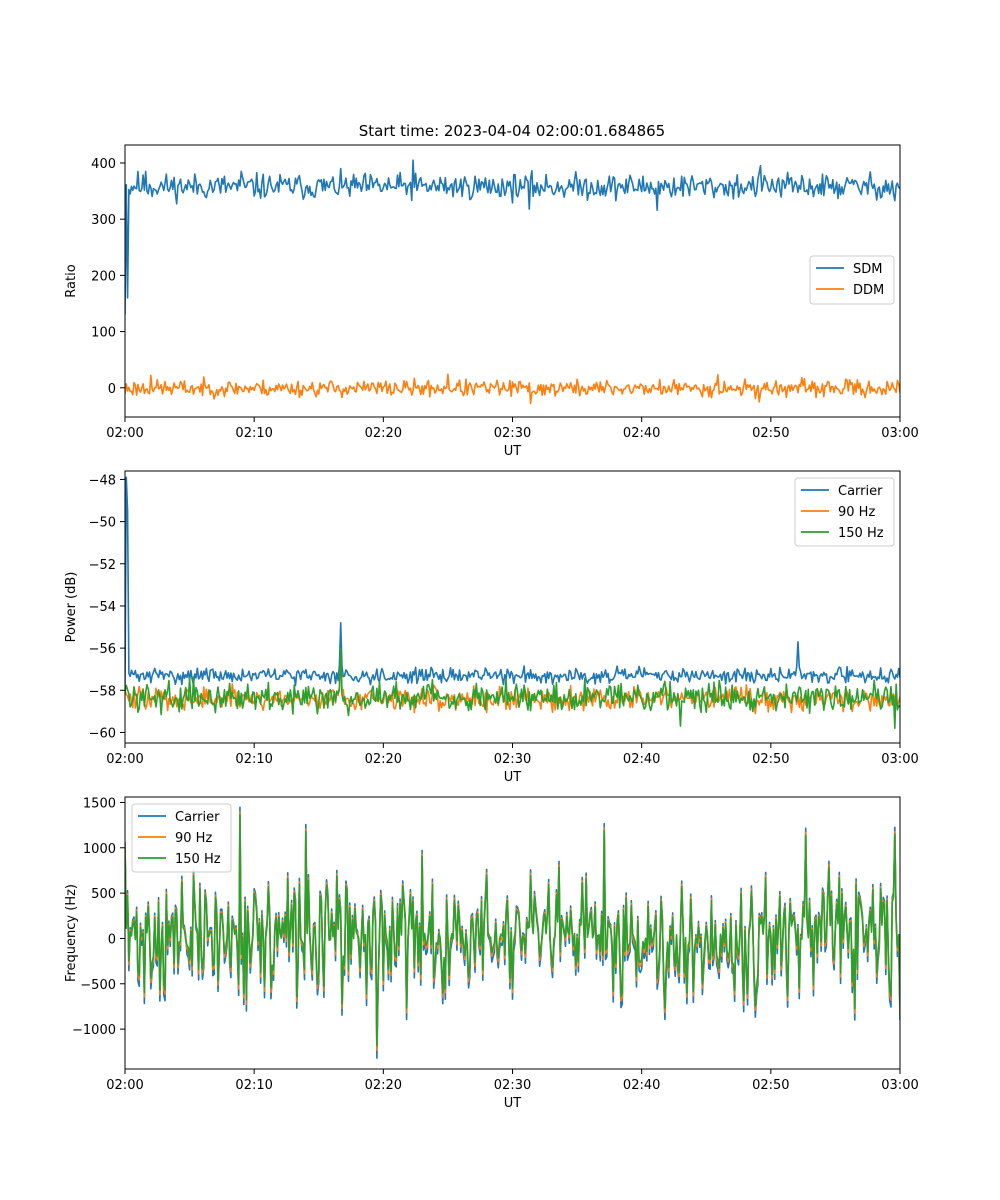 This screenshot has height=1200, width=1000. Describe the element at coordinates (71, 607) in the screenshot. I see `y-axis-label: Power (dB)` at that location.